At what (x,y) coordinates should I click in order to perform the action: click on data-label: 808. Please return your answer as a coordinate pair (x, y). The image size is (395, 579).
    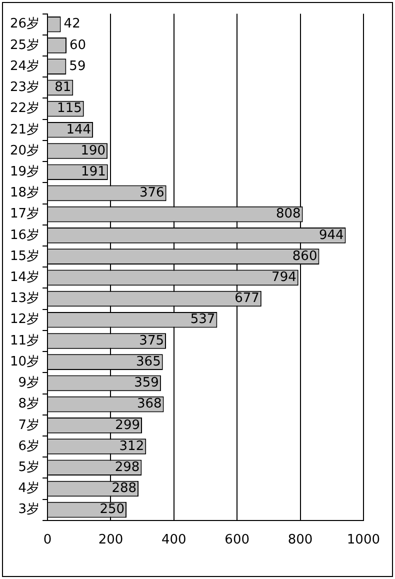
    Looking at the image, I should click on (288, 214).